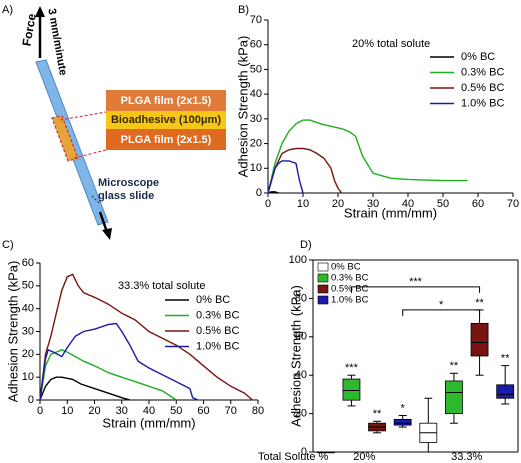 This screenshot has width=521, height=463. I want to click on y-tick-label: 100, so click(298, 260).